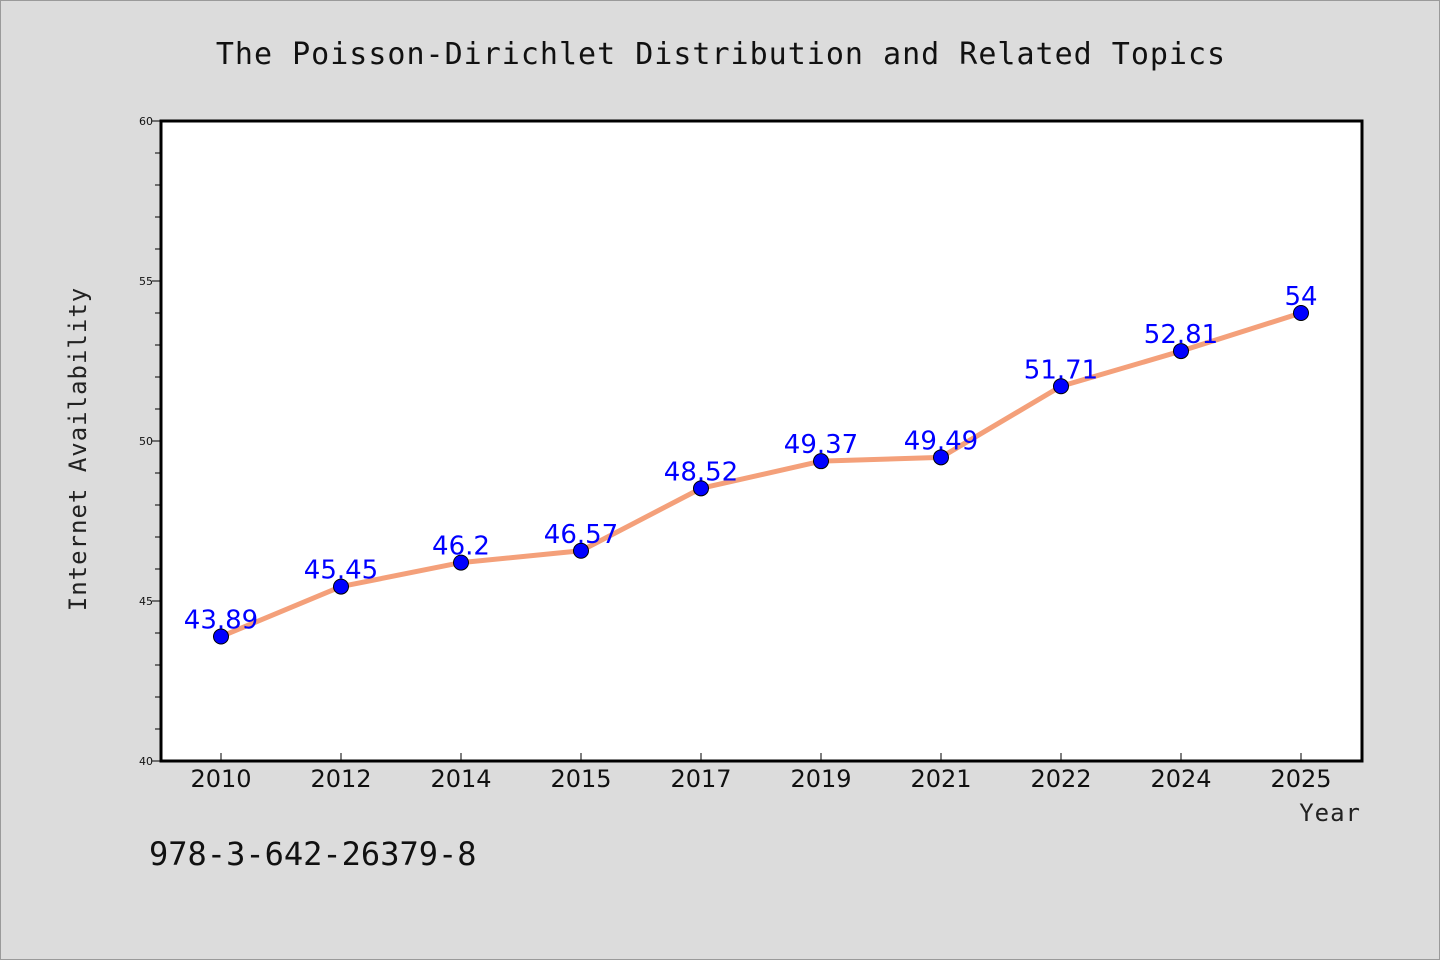 This screenshot has height=960, width=1440. Describe the element at coordinates (146, 281) in the screenshot. I see `y-tick-label: 55` at that location.